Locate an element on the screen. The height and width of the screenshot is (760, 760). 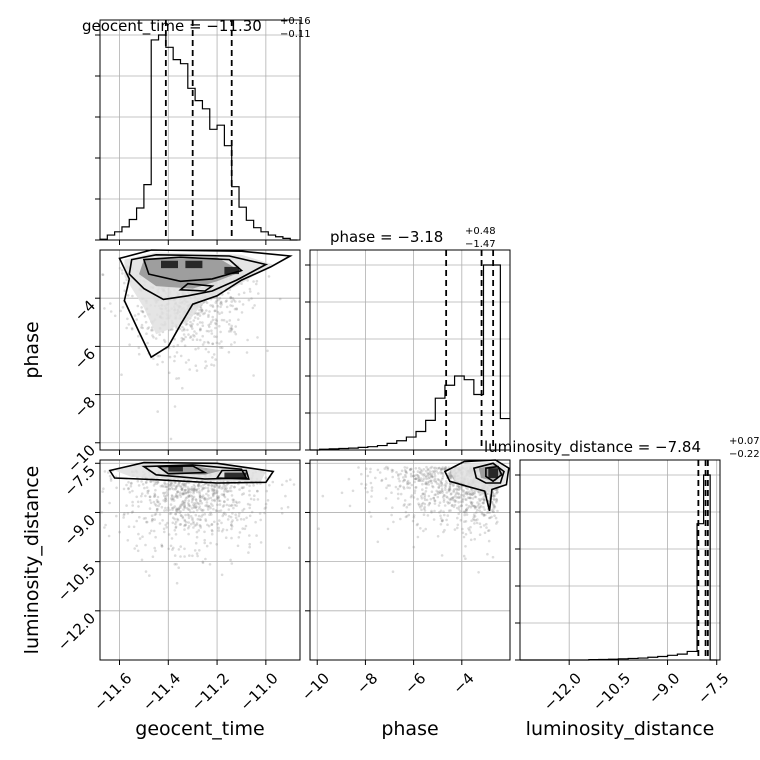
x-axis-label-luminosity-distance: luminosity_distance is located at coordinates (620, 729).